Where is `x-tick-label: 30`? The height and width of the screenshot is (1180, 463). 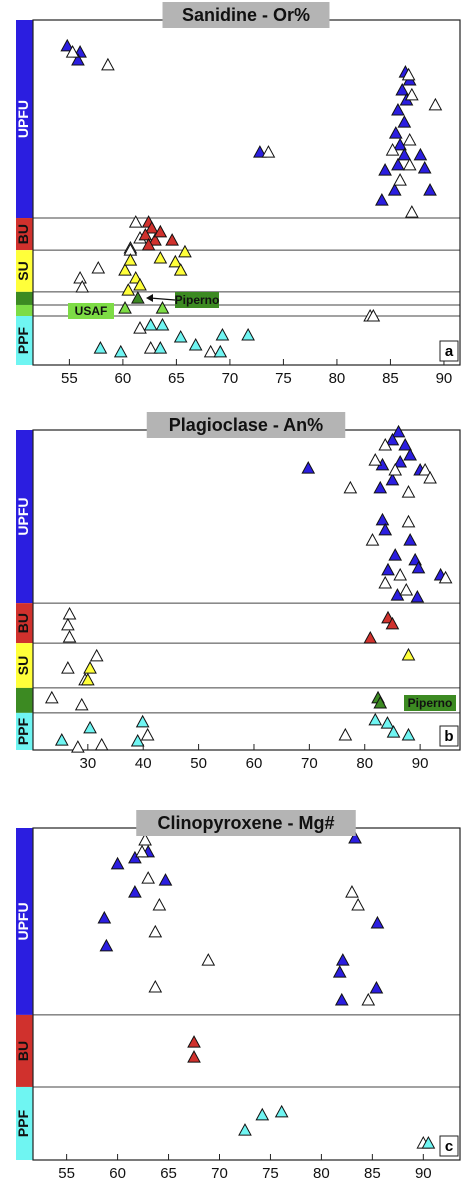
x-tick-label: 30 is located at coordinates (87, 763).